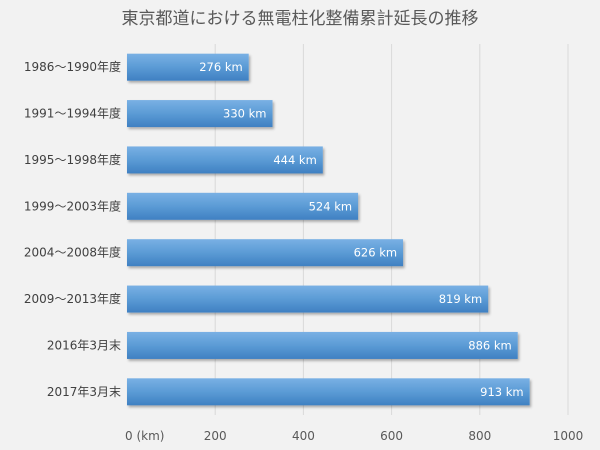 Image resolution: width=600 pixels, height=450 pixels. Describe the element at coordinates (568, 436) in the screenshot. I see `x-tick-label: 1000` at that location.